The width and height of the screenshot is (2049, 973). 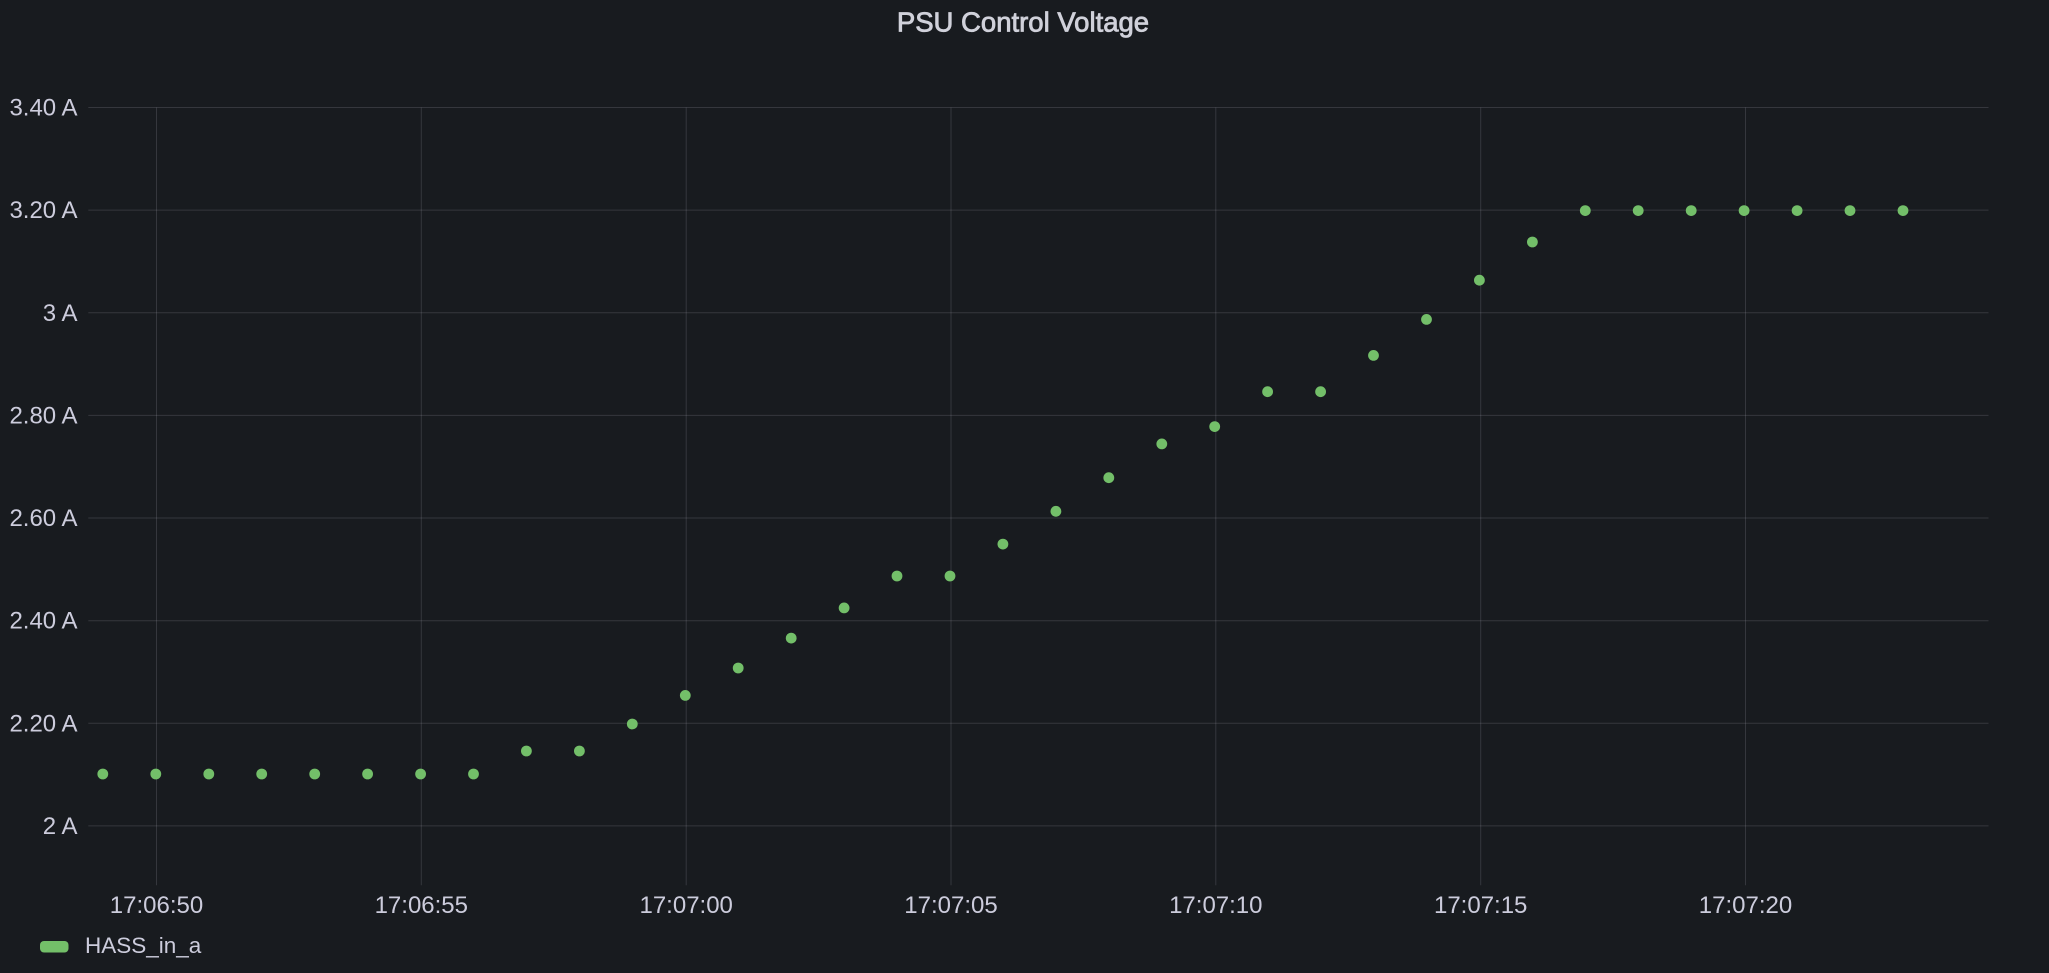 What do you see at coordinates (43, 621) in the screenshot?
I see `svg-text: 2.40 A` at bounding box center [43, 621].